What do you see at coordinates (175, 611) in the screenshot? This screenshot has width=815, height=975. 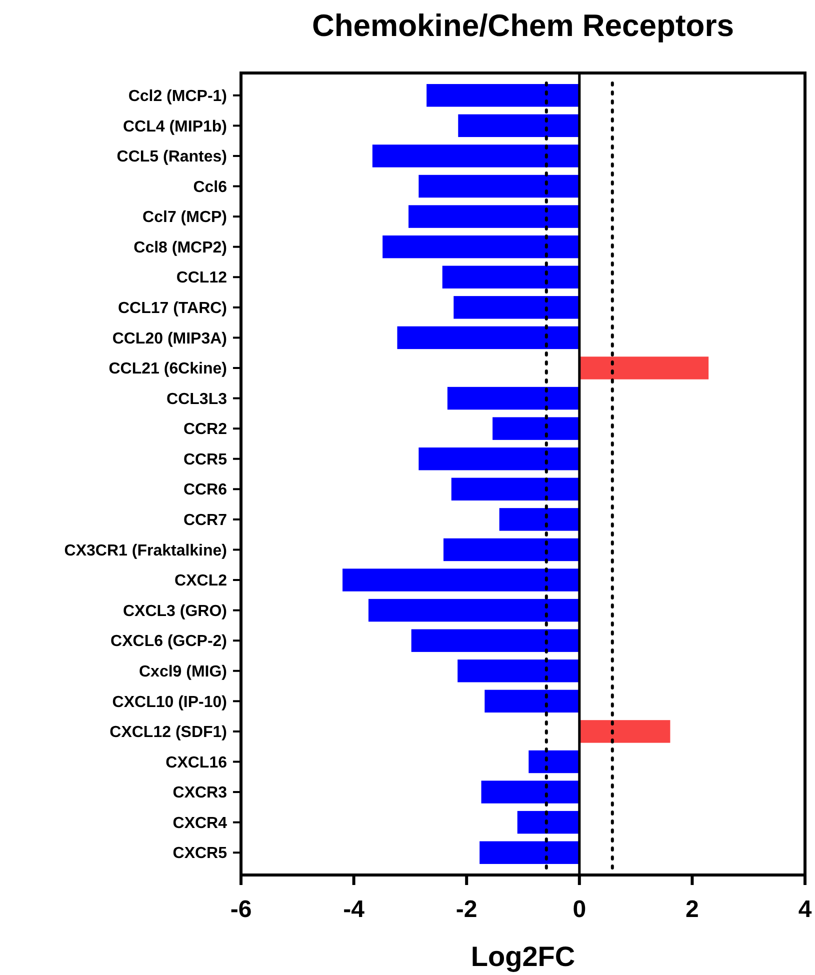 I see `y-tick-label: CXCL3 (GRO)` at bounding box center [175, 611].